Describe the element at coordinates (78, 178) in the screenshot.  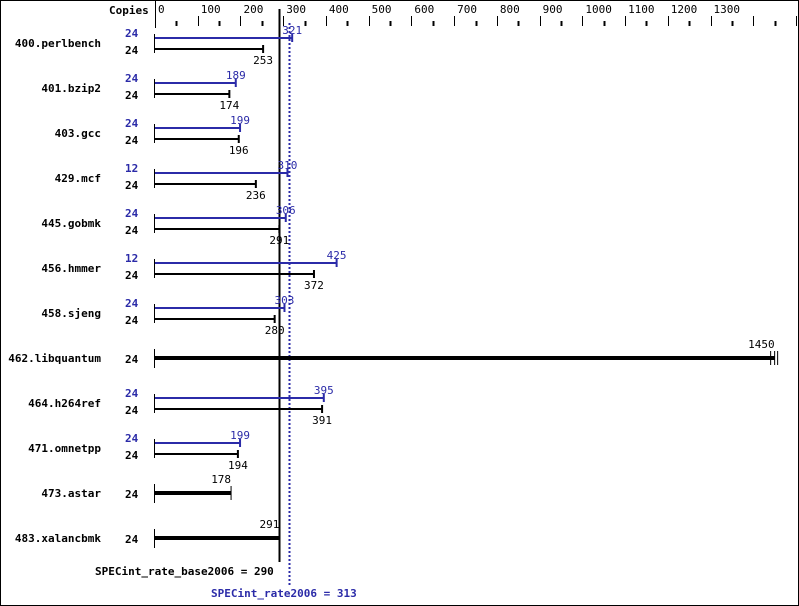
I see `benchmark-label: 429.mcf` at that location.